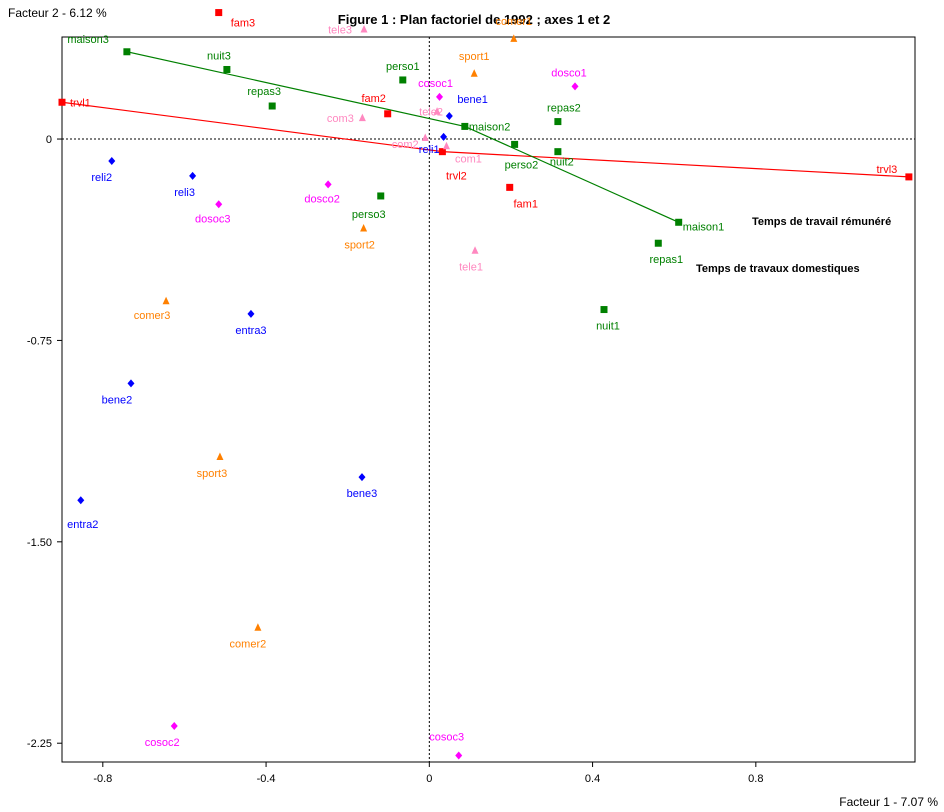 The width and height of the screenshot is (944, 812). I want to click on x-tick-label: -0.8, so click(102, 779).